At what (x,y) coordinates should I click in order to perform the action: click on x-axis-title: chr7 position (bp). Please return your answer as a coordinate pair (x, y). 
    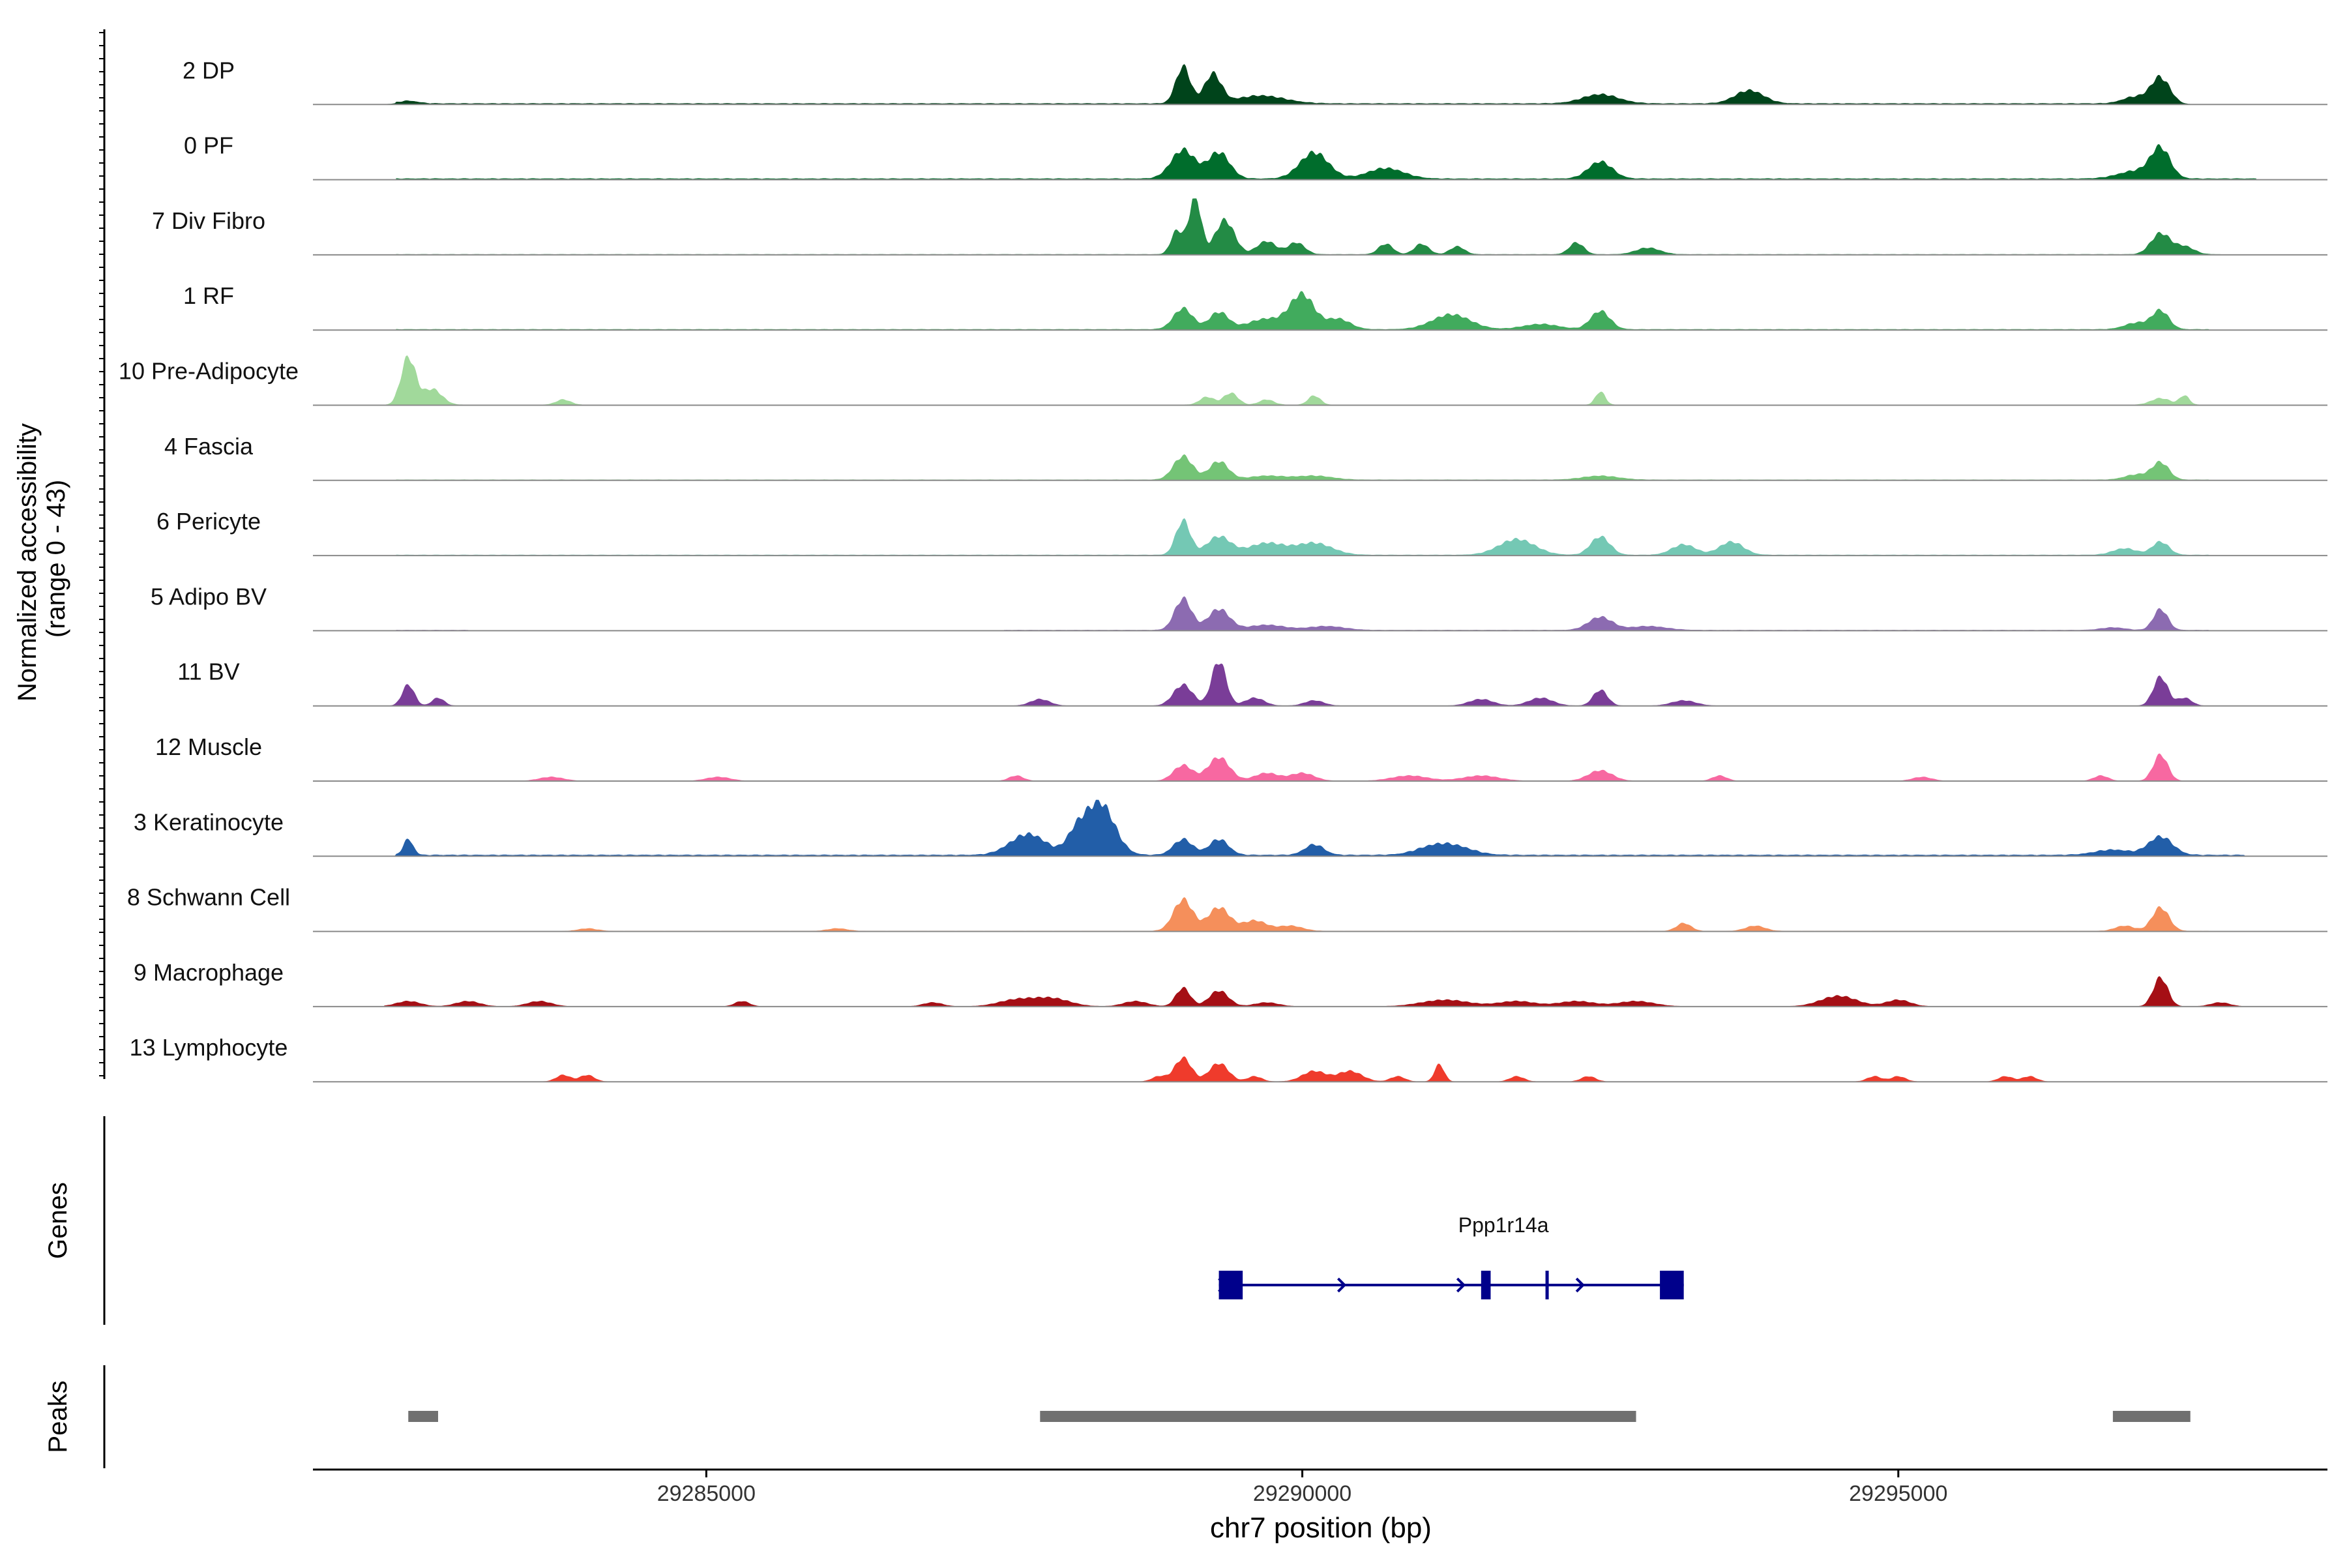
    Looking at the image, I should click on (1321, 1528).